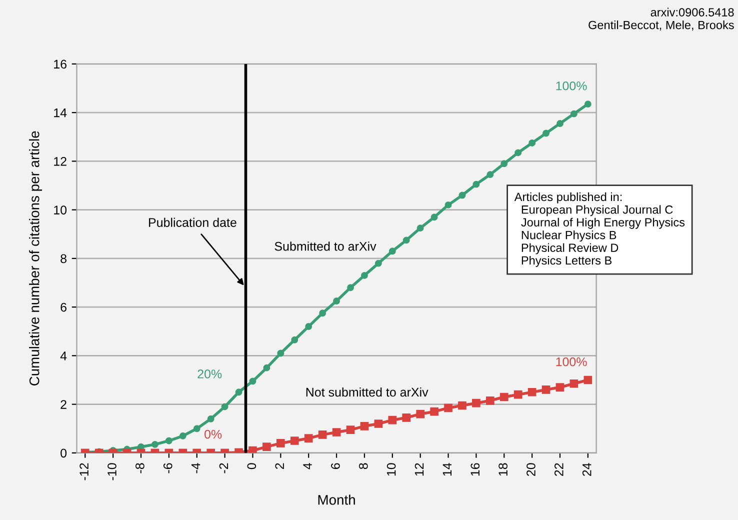  Describe the element at coordinates (419, 469) in the screenshot. I see `x-tick-label: 12` at that location.